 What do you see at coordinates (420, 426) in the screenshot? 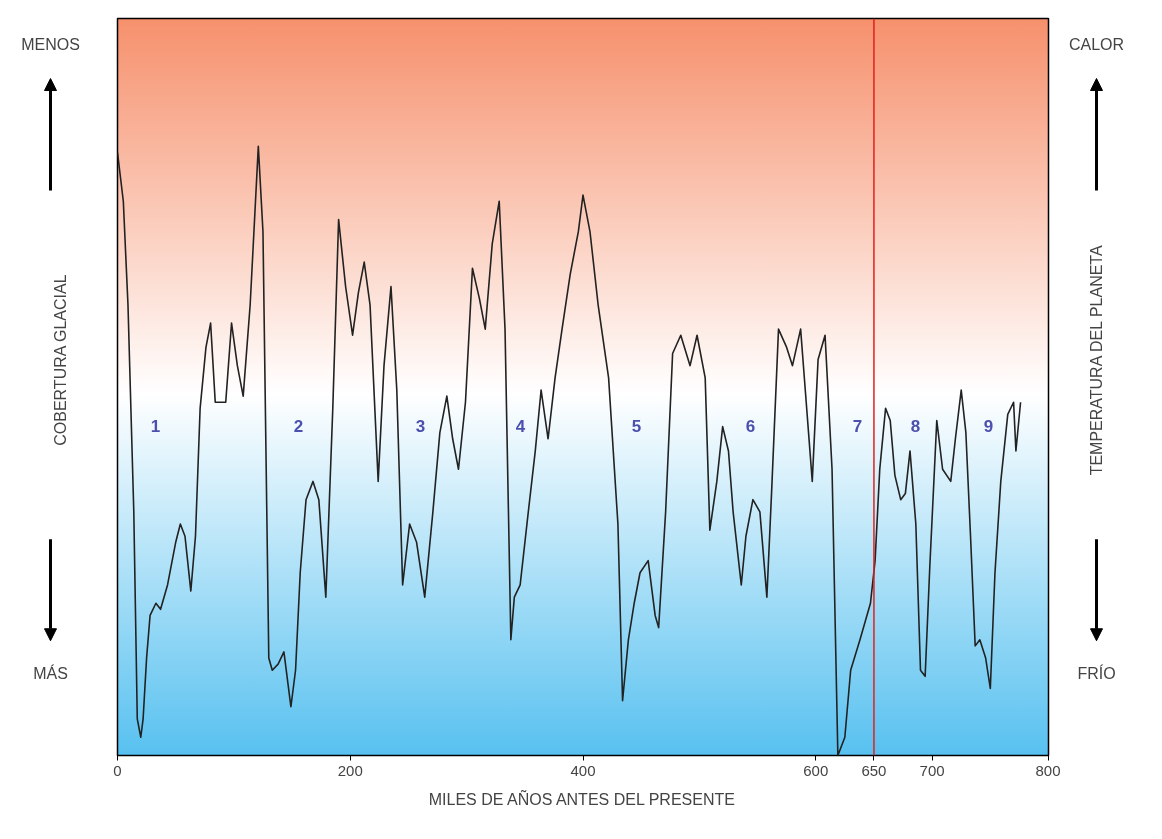
I see `annotation: 3` at bounding box center [420, 426].